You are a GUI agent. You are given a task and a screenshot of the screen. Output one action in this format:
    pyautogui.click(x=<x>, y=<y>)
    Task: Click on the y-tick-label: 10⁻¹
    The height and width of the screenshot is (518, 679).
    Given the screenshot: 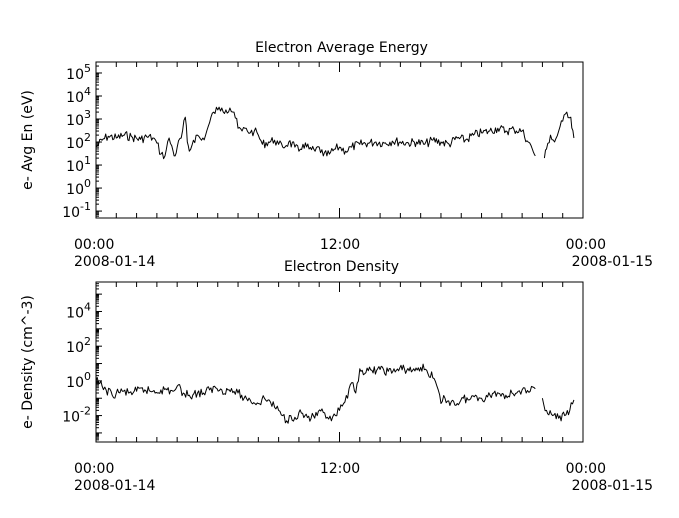 What is the action you would take?
    pyautogui.click(x=76, y=210)
    